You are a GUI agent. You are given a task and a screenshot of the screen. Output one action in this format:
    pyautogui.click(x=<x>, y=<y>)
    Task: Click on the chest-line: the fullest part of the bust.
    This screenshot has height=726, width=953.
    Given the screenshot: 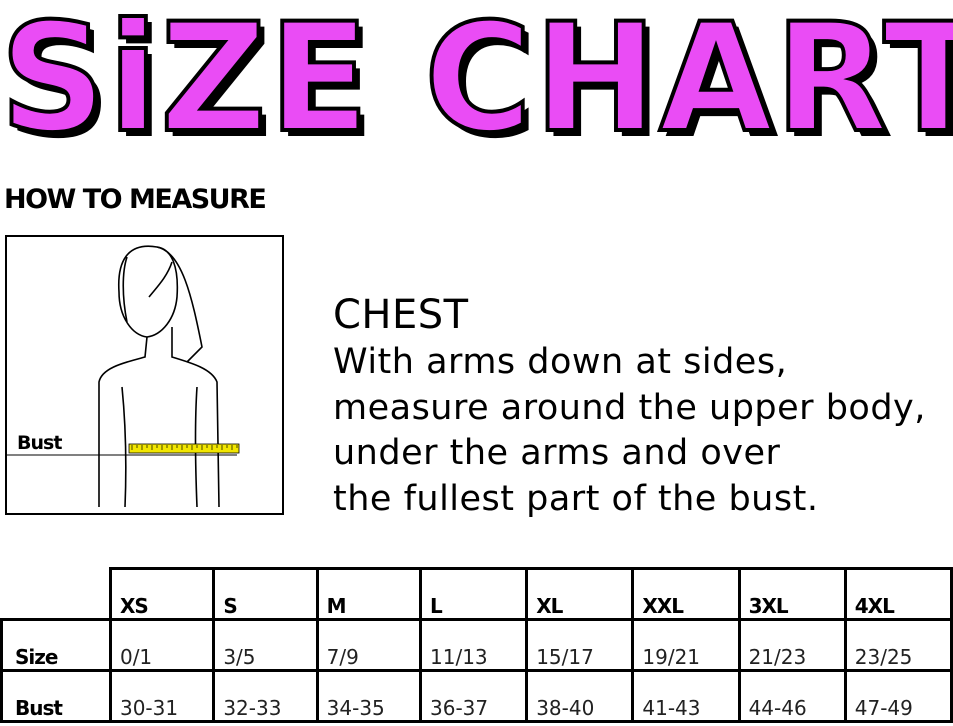 What is the action you would take?
    pyautogui.click(x=576, y=498)
    